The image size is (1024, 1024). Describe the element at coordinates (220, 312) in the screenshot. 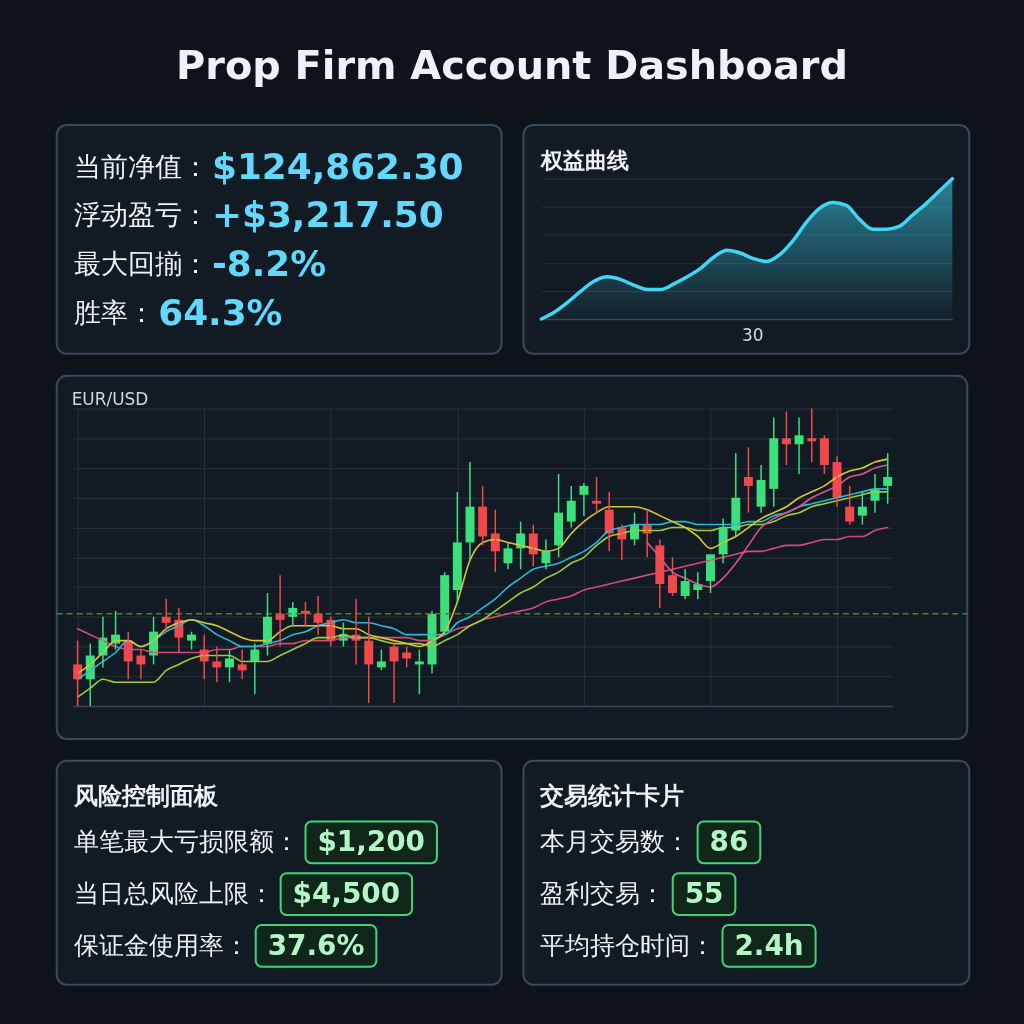

I see `text: 64.3%` at that location.